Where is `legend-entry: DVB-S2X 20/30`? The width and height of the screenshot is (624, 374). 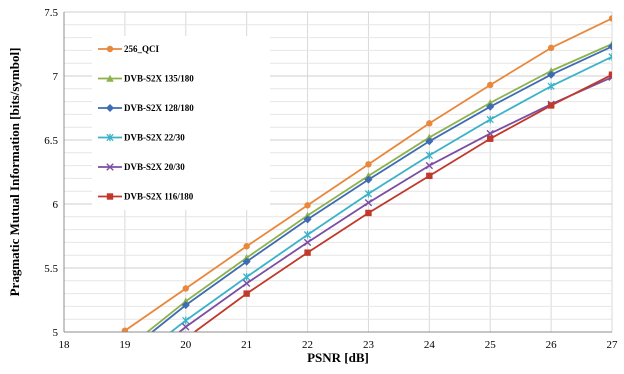 legend-entry: DVB-S2X 20/30 is located at coordinates (141, 167).